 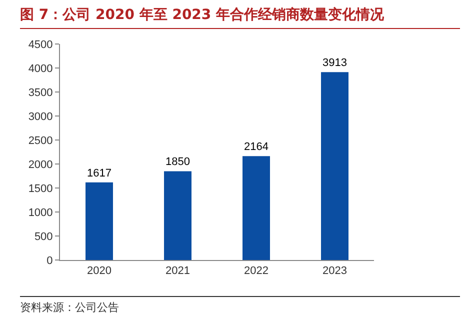 I want to click on y-tick-label: 3500, so click(x=40, y=92).